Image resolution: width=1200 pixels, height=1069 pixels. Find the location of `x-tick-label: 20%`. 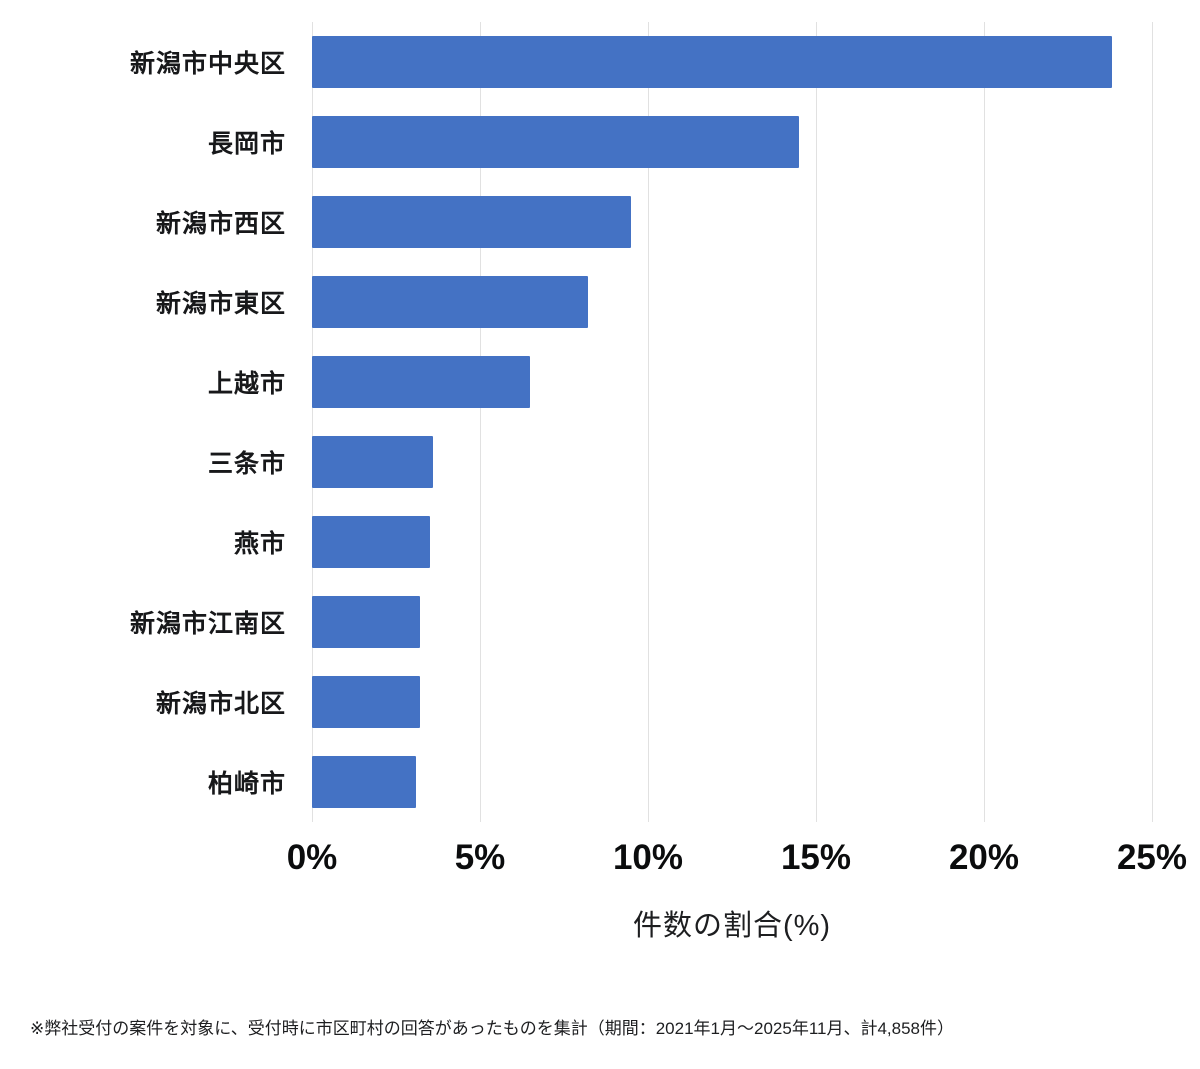

x-tick-label: 20% is located at coordinates (984, 857).